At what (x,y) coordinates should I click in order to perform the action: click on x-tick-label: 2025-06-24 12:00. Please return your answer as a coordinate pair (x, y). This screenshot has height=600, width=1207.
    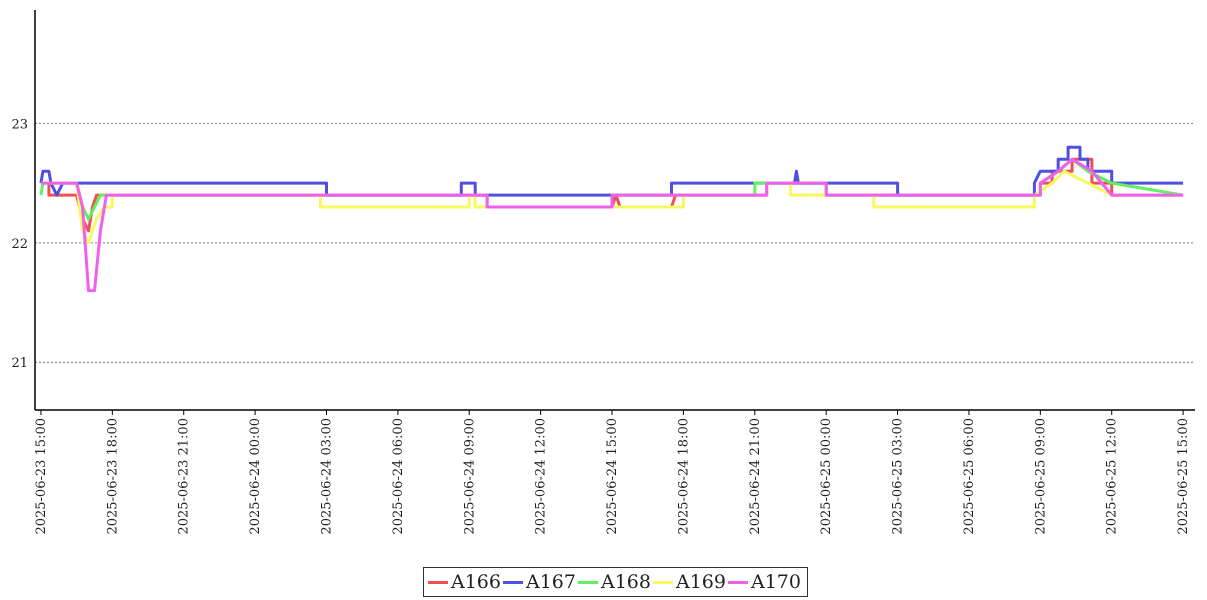
    Looking at the image, I should click on (541, 476).